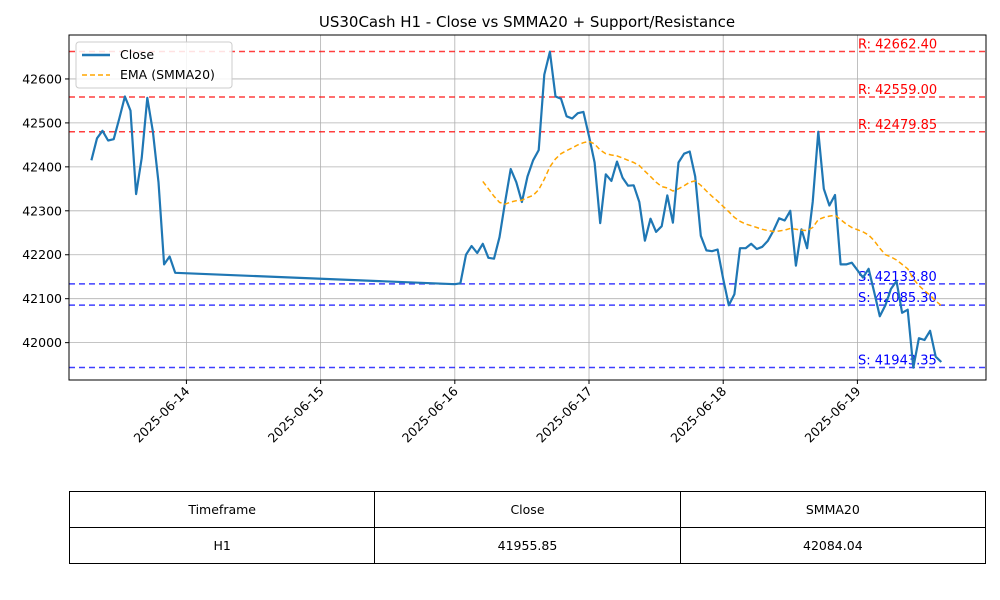 The width and height of the screenshot is (1000, 600). I want to click on y-tick-label: 42100, so click(42, 298).